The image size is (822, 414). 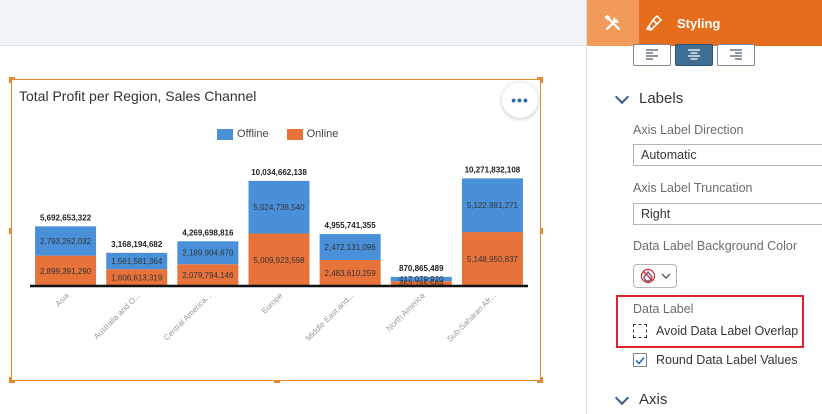 I want to click on data-label: 1,561,581,364, so click(x=137, y=261).